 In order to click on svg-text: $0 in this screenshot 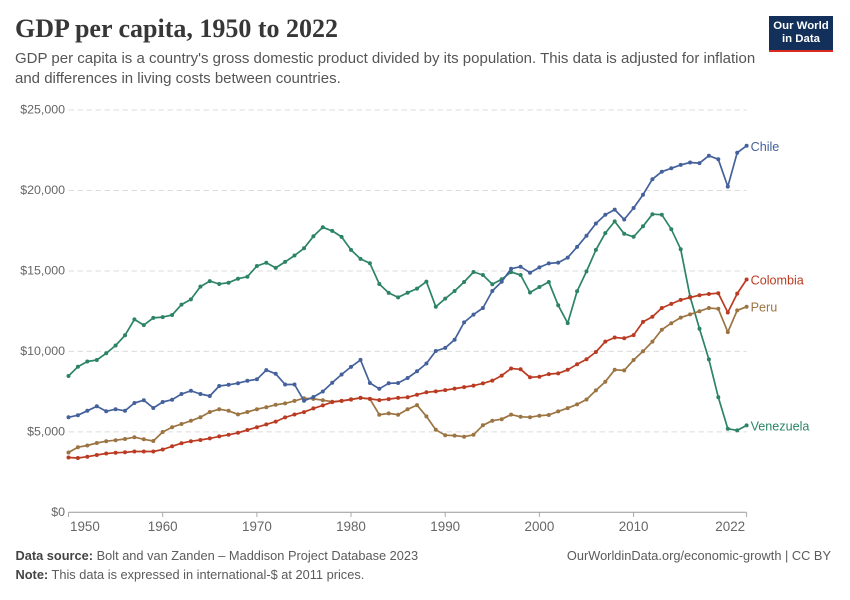, I will do `click(58, 512)`.